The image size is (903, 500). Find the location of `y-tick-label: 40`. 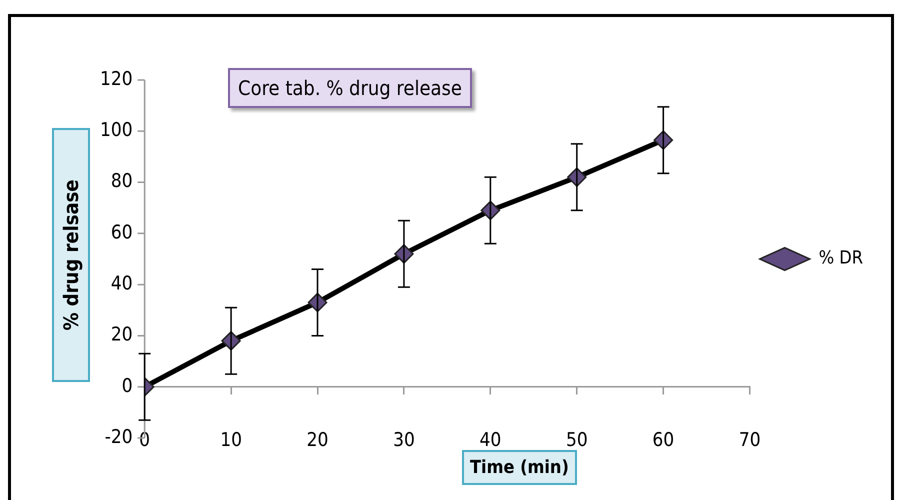

y-tick-label: 40 is located at coordinates (121, 283).